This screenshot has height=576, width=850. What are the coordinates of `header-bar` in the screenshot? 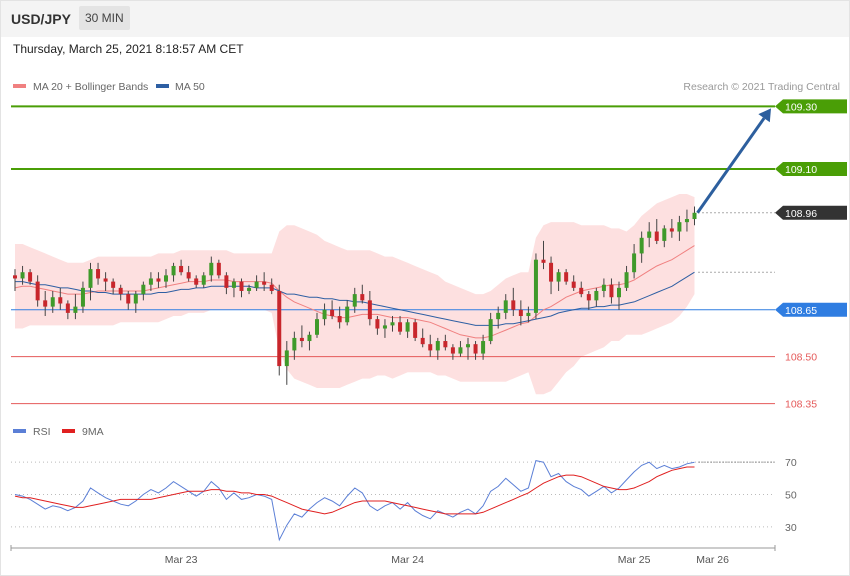 It's located at (425, 19).